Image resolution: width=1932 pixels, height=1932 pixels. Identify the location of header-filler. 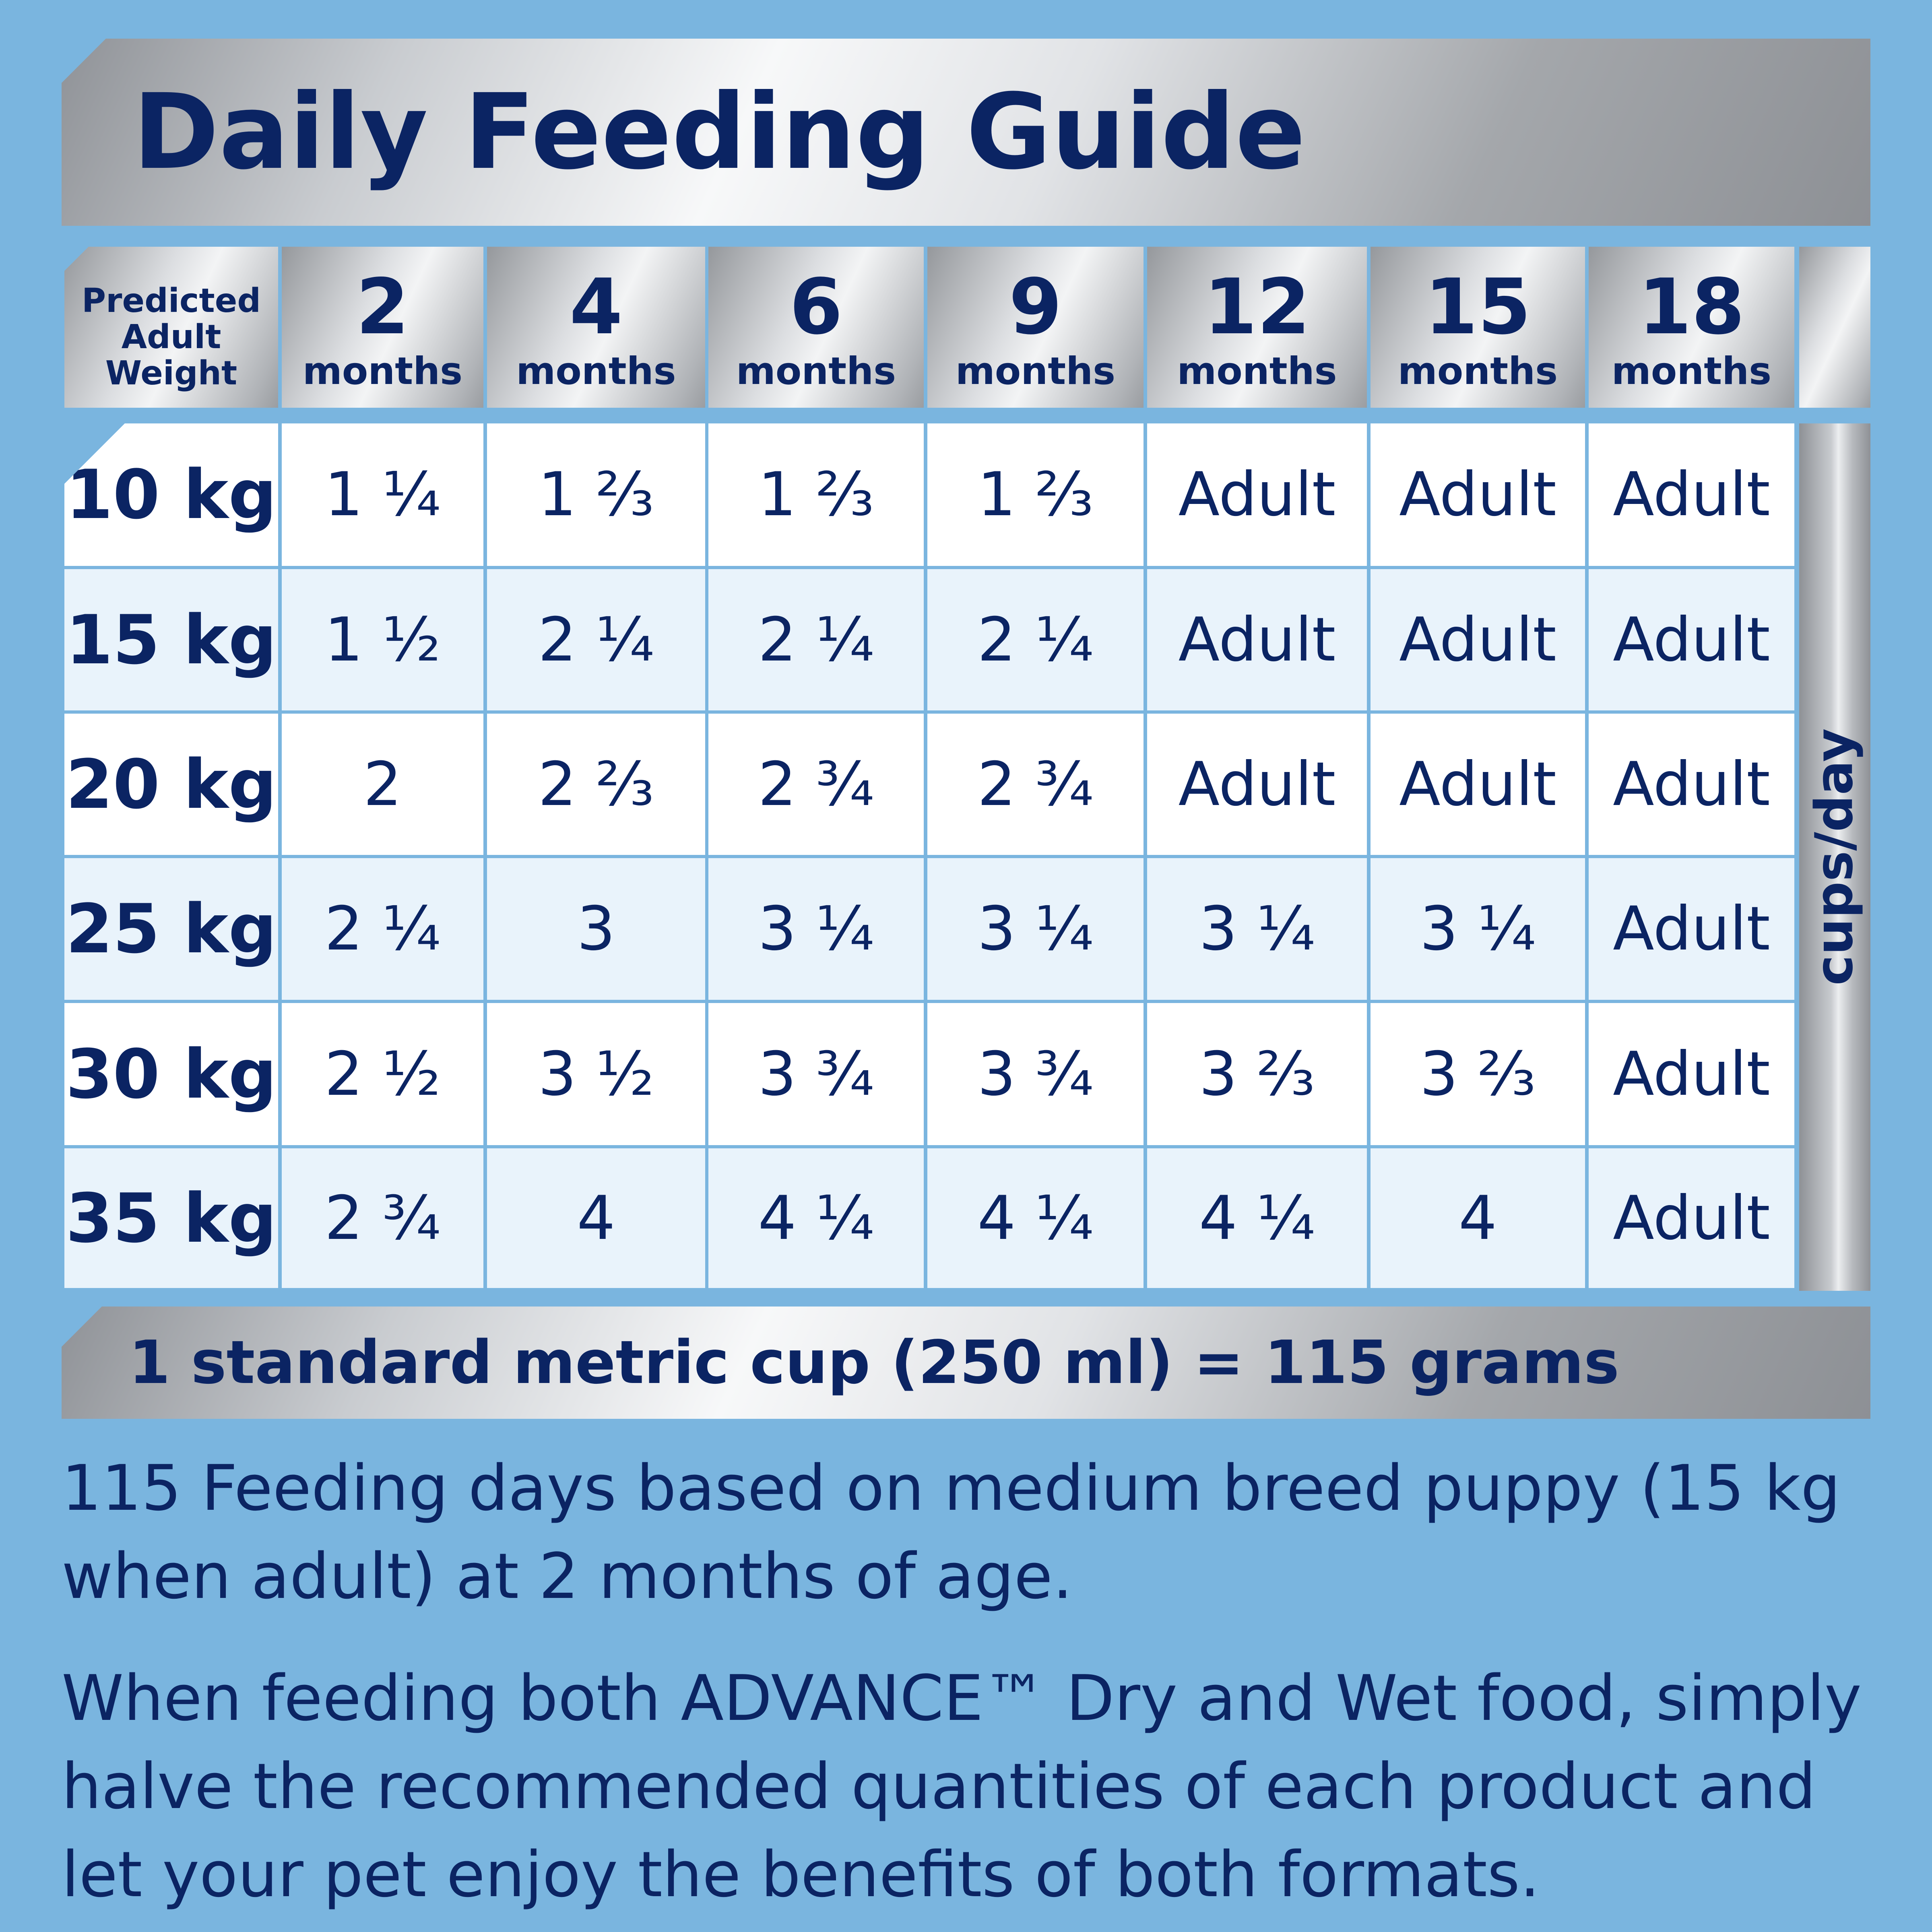
(1834, 327).